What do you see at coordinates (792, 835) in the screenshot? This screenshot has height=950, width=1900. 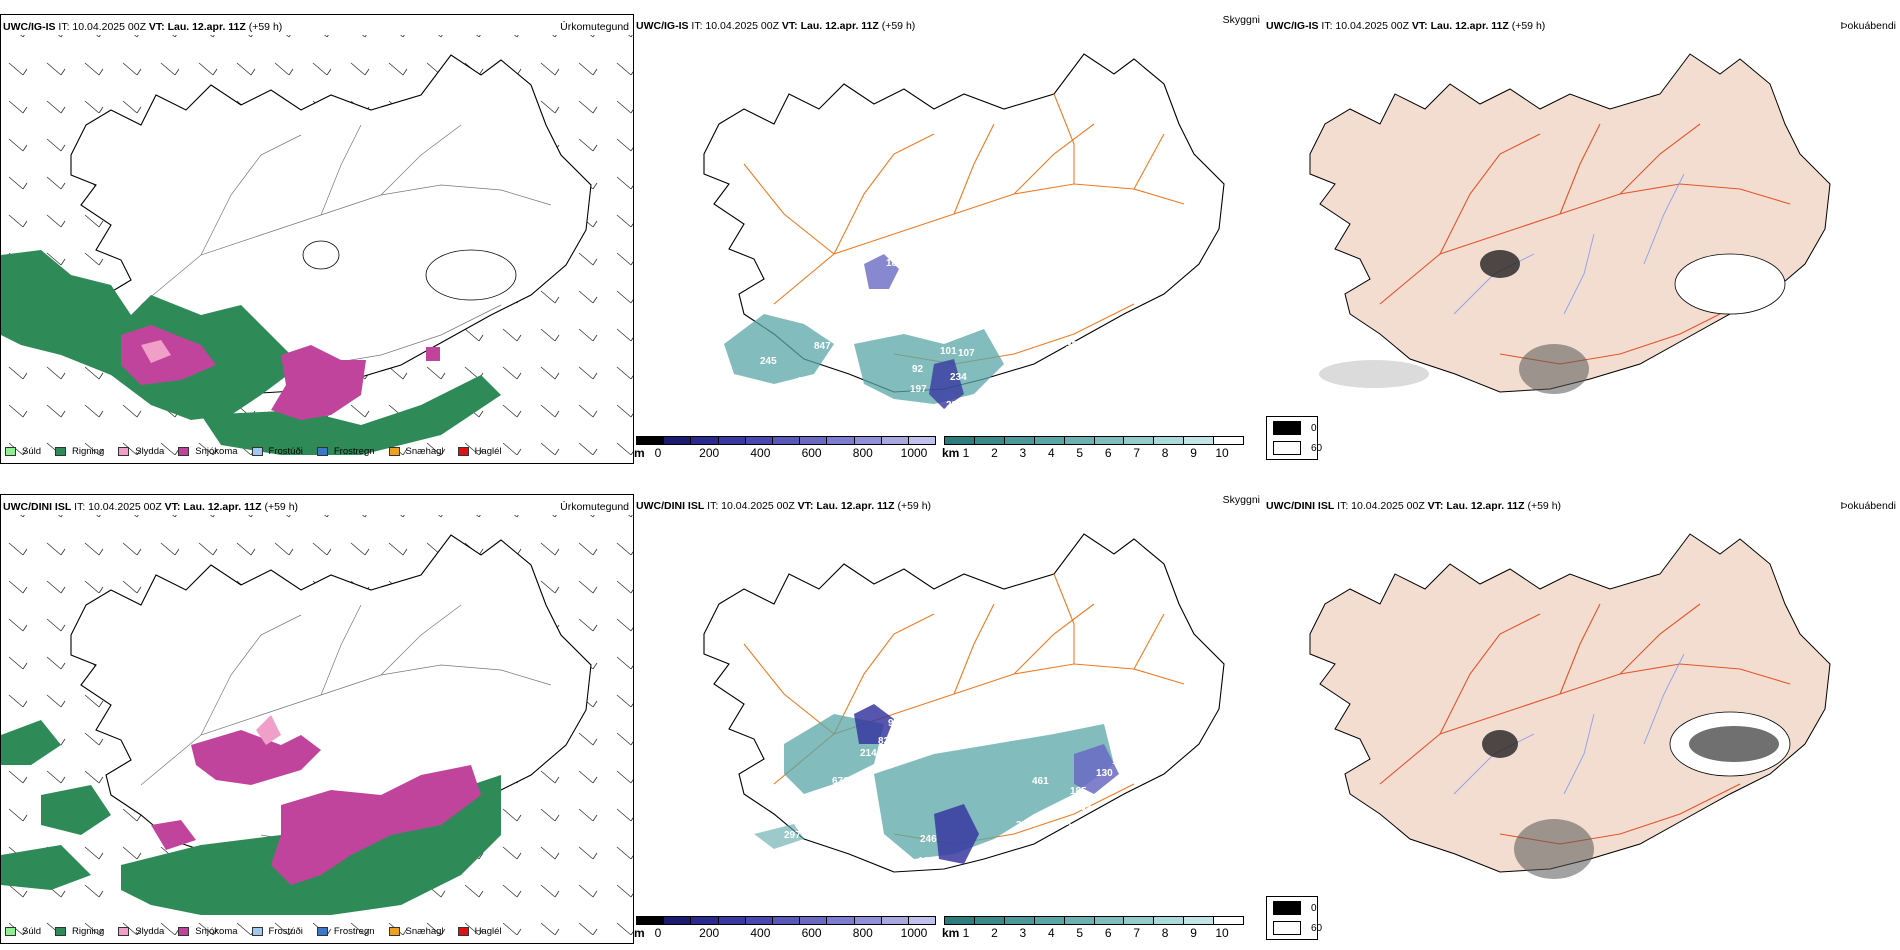 I see `elevation-label: 297` at bounding box center [792, 835].